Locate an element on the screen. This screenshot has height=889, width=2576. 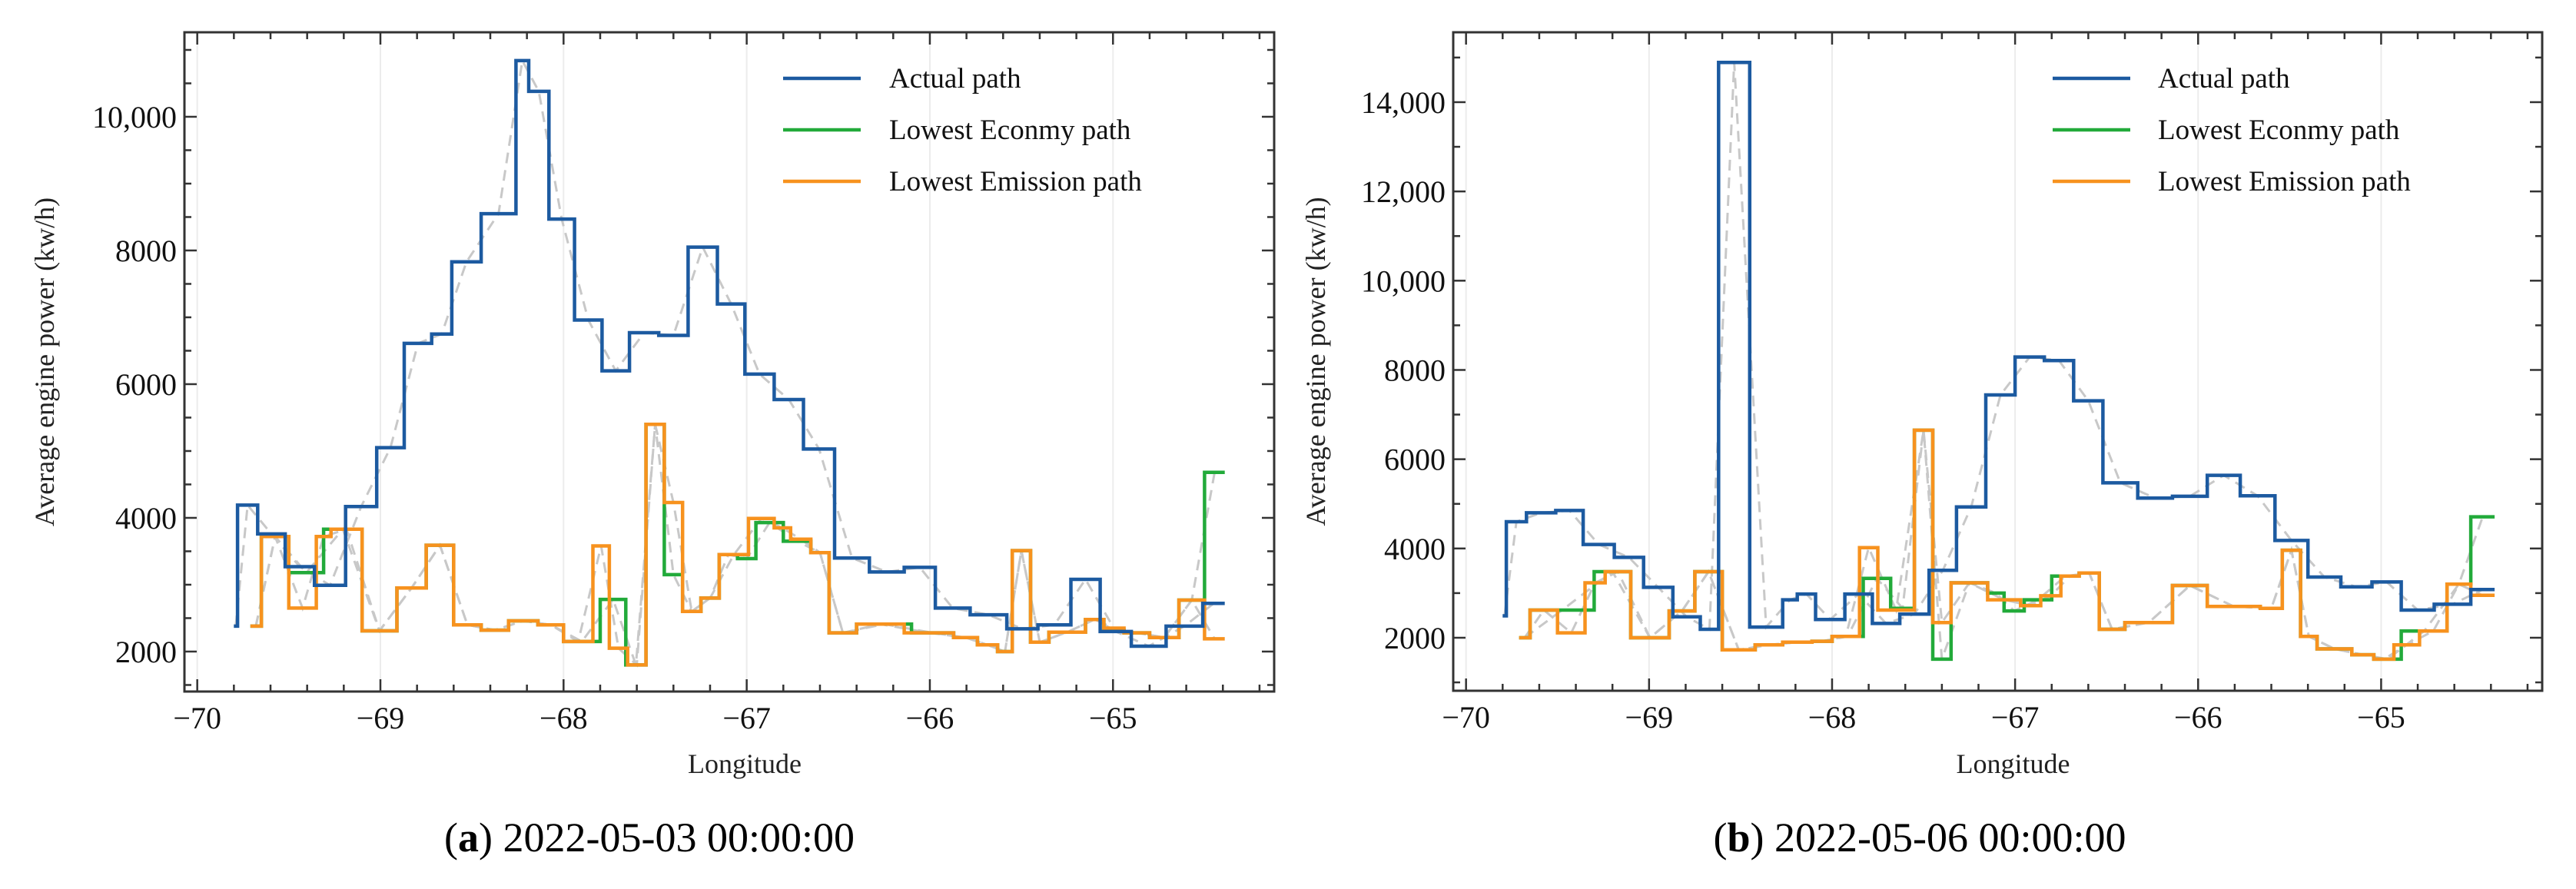
panel-caption: (a) 2022-05-03 00:00:00 is located at coordinates (649, 838).